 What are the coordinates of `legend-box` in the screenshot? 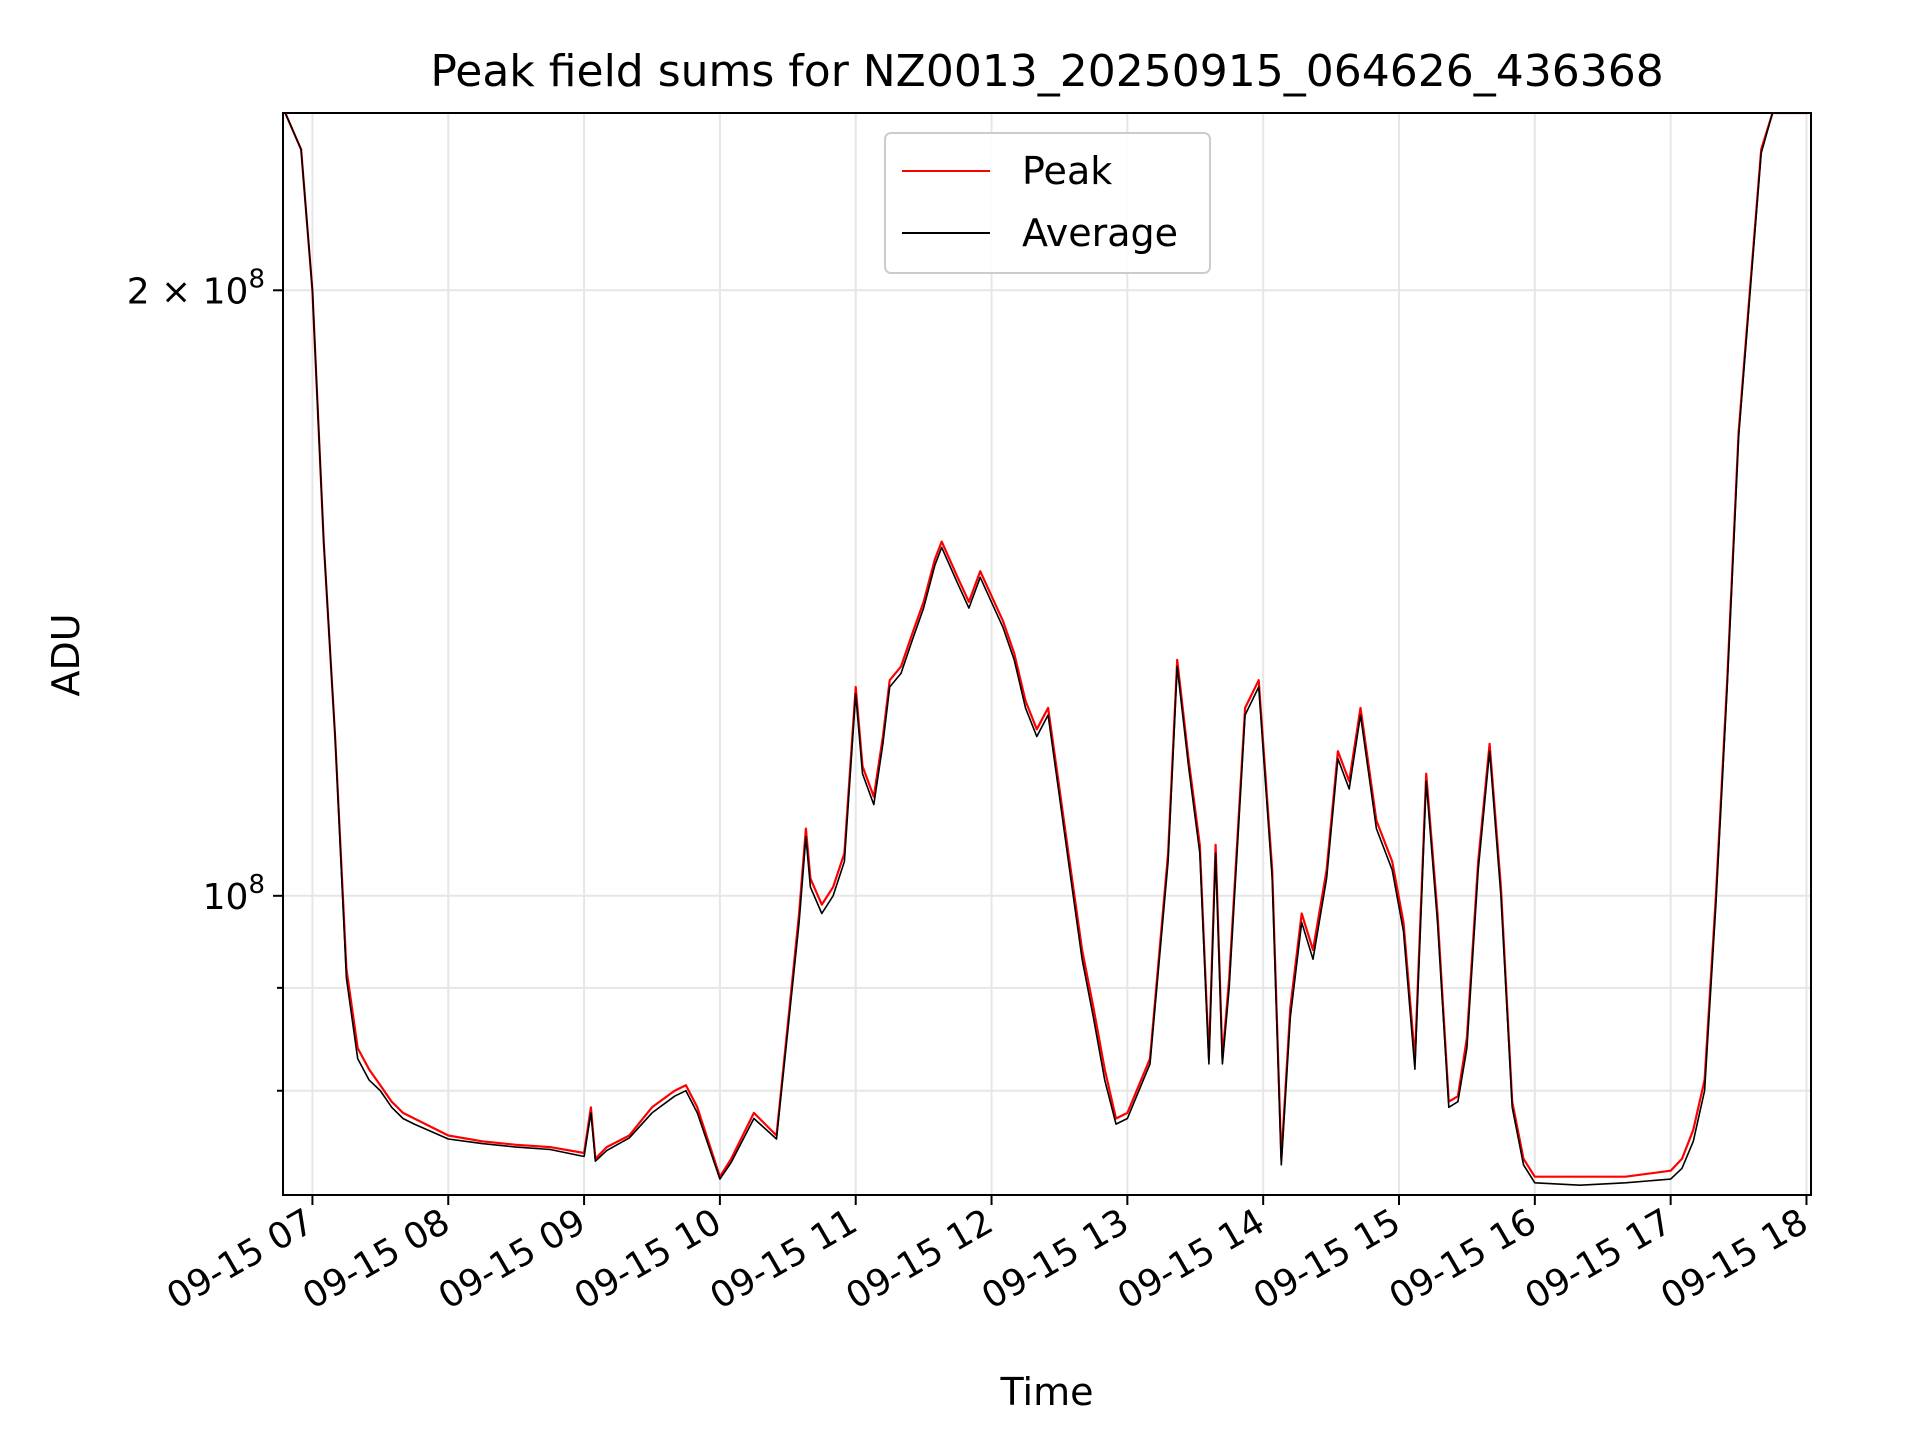 It's located at (1047, 203).